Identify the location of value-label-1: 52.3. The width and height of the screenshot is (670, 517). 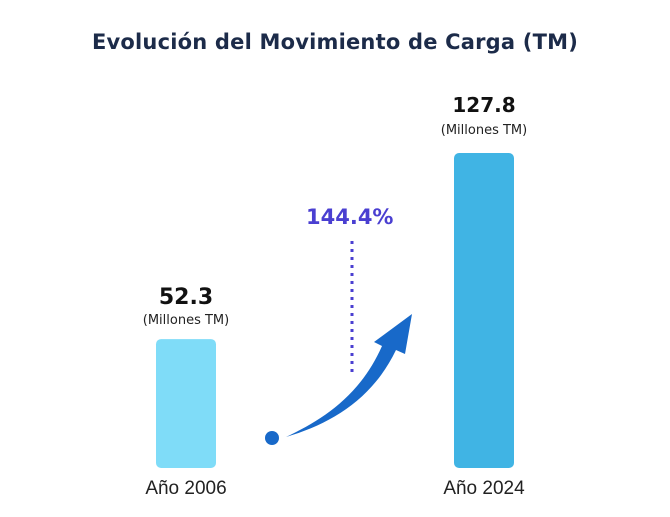
(186, 298).